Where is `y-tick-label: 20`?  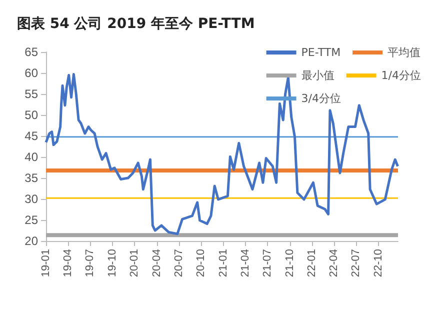
y-tick-label: 20 is located at coordinates (31, 241).